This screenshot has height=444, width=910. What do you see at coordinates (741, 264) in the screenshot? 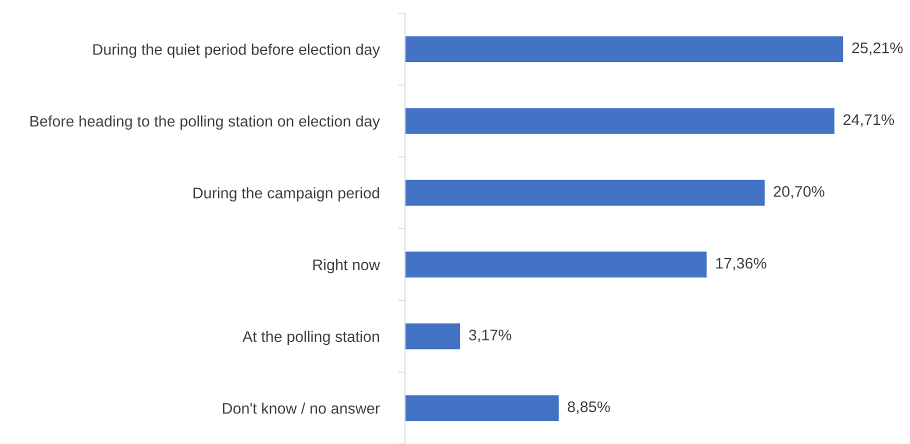
I see `data-label: 17,36%` at bounding box center [741, 264].